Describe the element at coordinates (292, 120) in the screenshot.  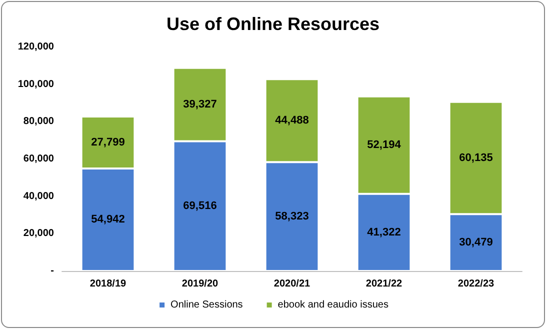
I see `data-label: 44,488` at that location.